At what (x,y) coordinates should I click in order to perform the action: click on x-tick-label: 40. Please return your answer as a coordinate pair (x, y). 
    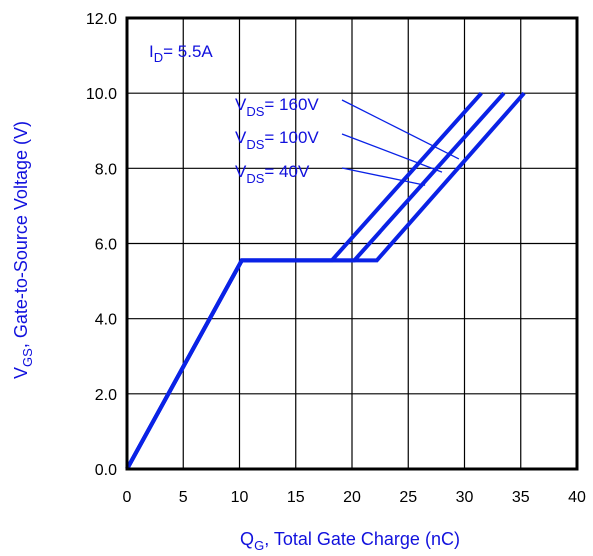
    Looking at the image, I should click on (577, 497).